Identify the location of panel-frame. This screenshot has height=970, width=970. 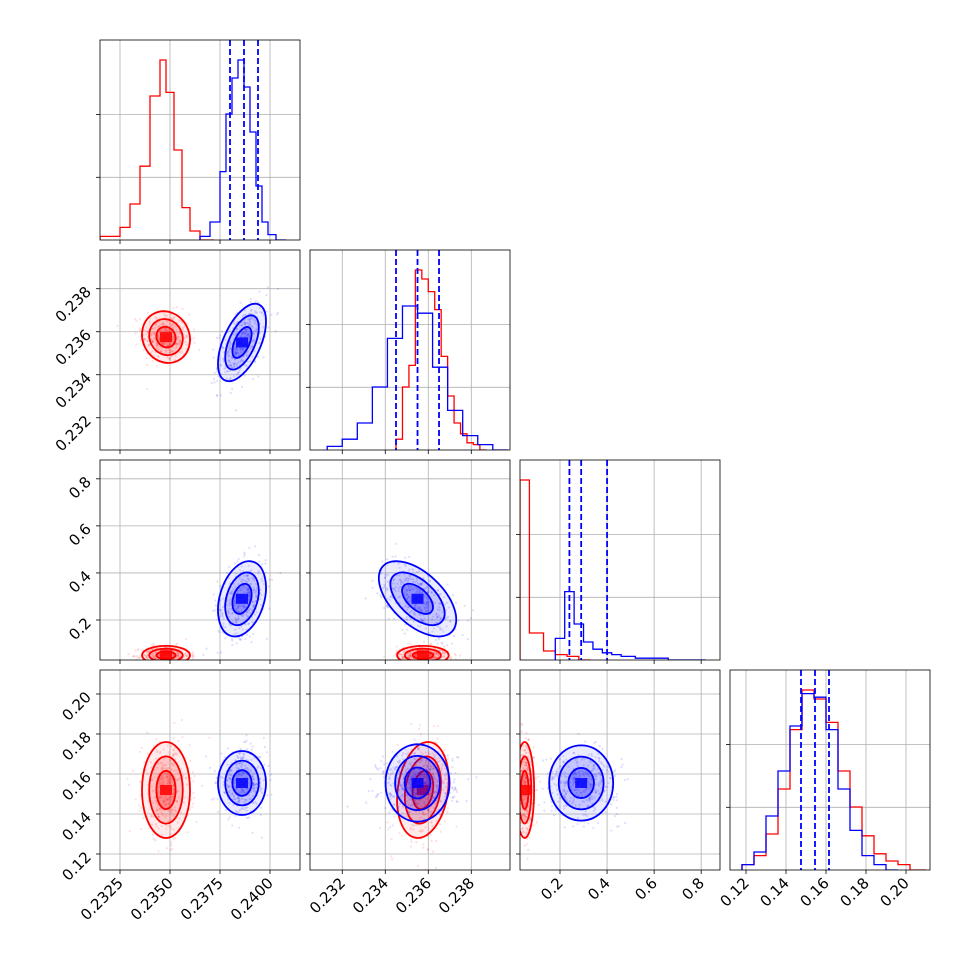
(200, 350).